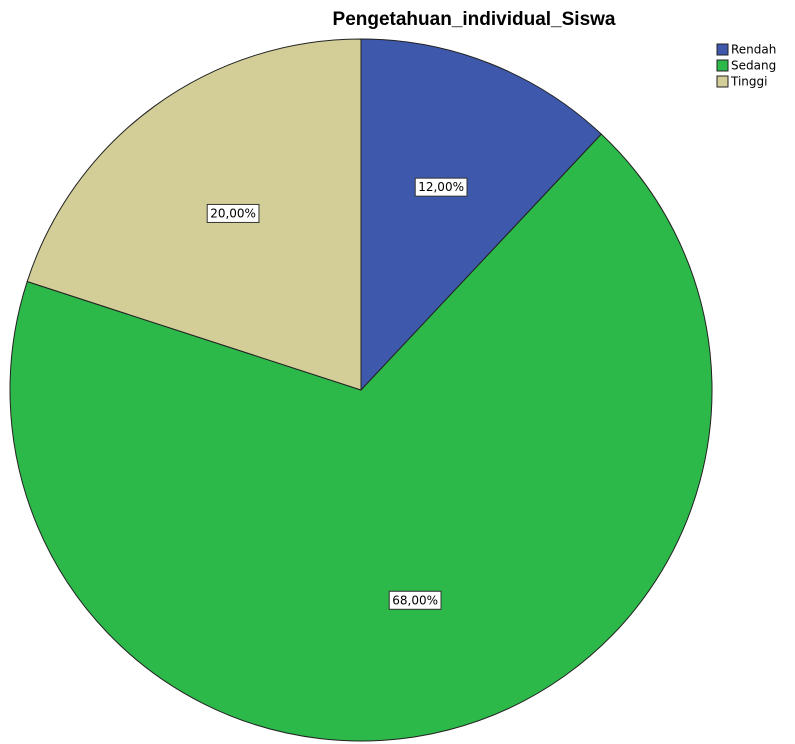 This screenshot has height=744, width=795. I want to click on legend-label: Rendah, so click(753, 50).